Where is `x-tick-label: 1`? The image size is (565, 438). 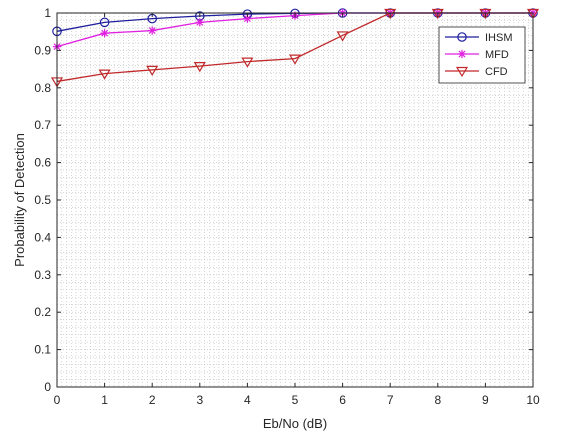
x-tick-label: 1 is located at coordinates (104, 400).